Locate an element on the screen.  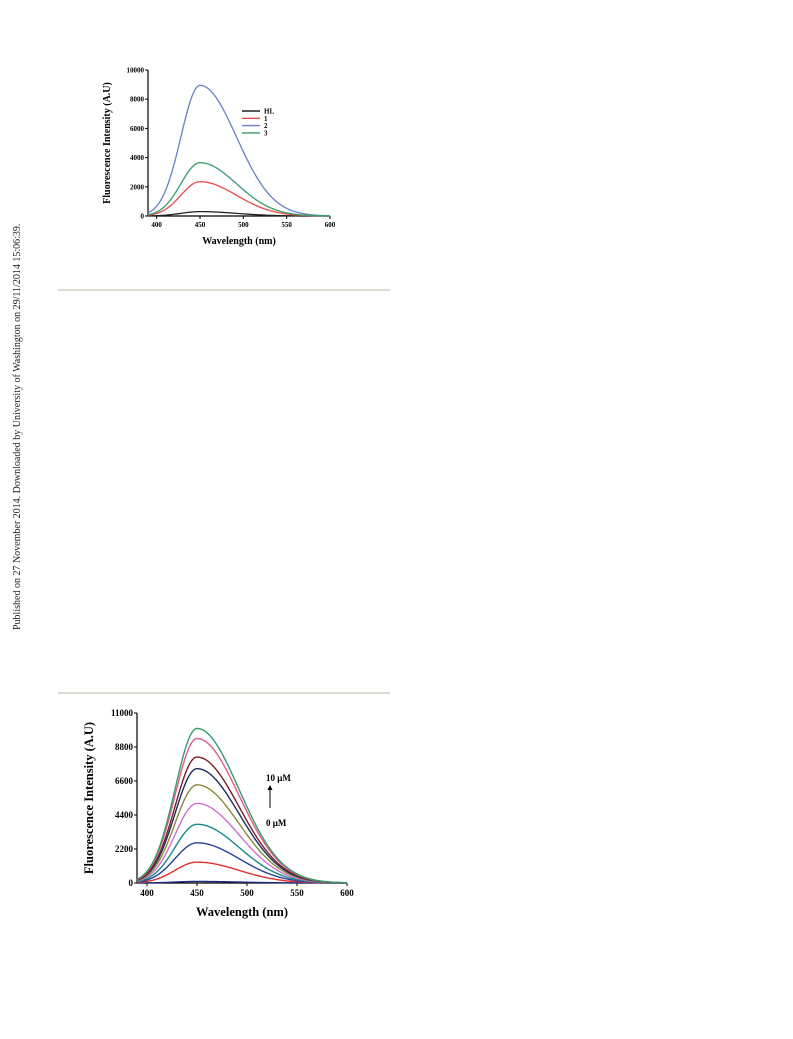
divider-top is located at coordinates (224, 290).